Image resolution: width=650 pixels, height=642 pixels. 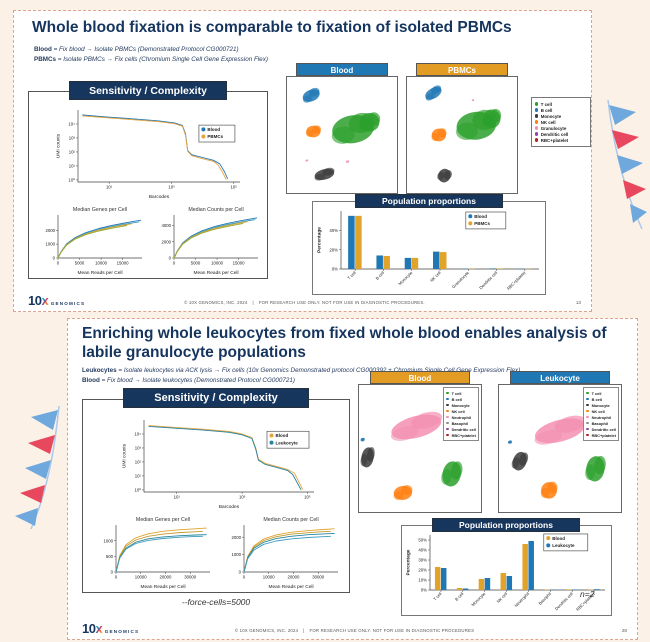 What do you see at coordinates (109, 187) in the screenshot?
I see `x-tick-label: 10¹` at bounding box center [109, 187].